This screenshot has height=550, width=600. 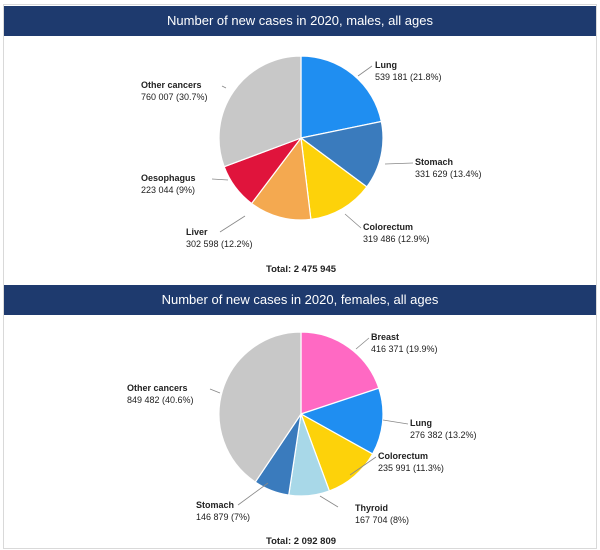 I want to click on female-label-lung: Lung, so click(x=421, y=423).